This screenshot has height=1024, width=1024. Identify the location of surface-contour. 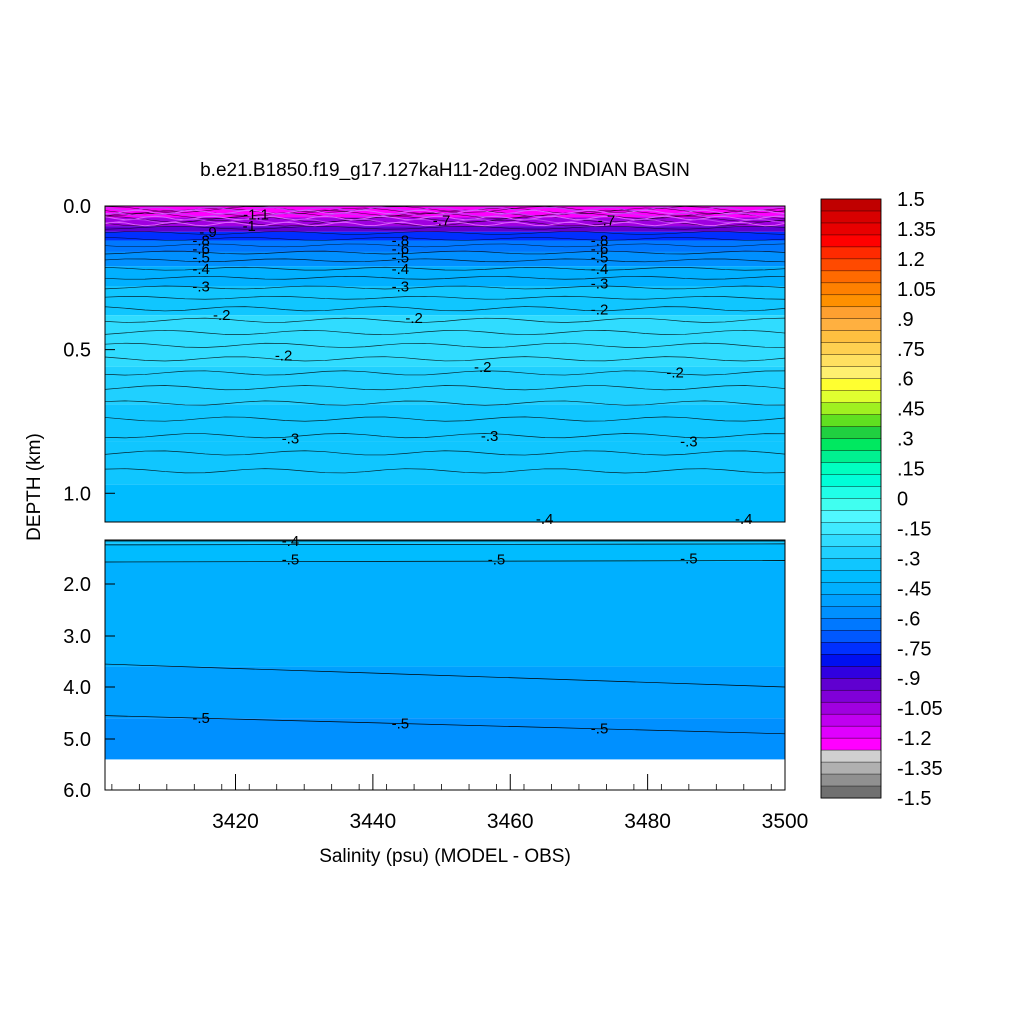
(445, 224).